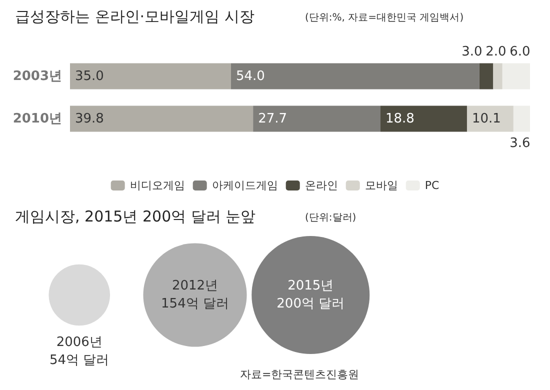 The width and height of the screenshot is (550, 390). Describe the element at coordinates (195, 286) in the screenshot. I see `category-label: 2012년` at that location.